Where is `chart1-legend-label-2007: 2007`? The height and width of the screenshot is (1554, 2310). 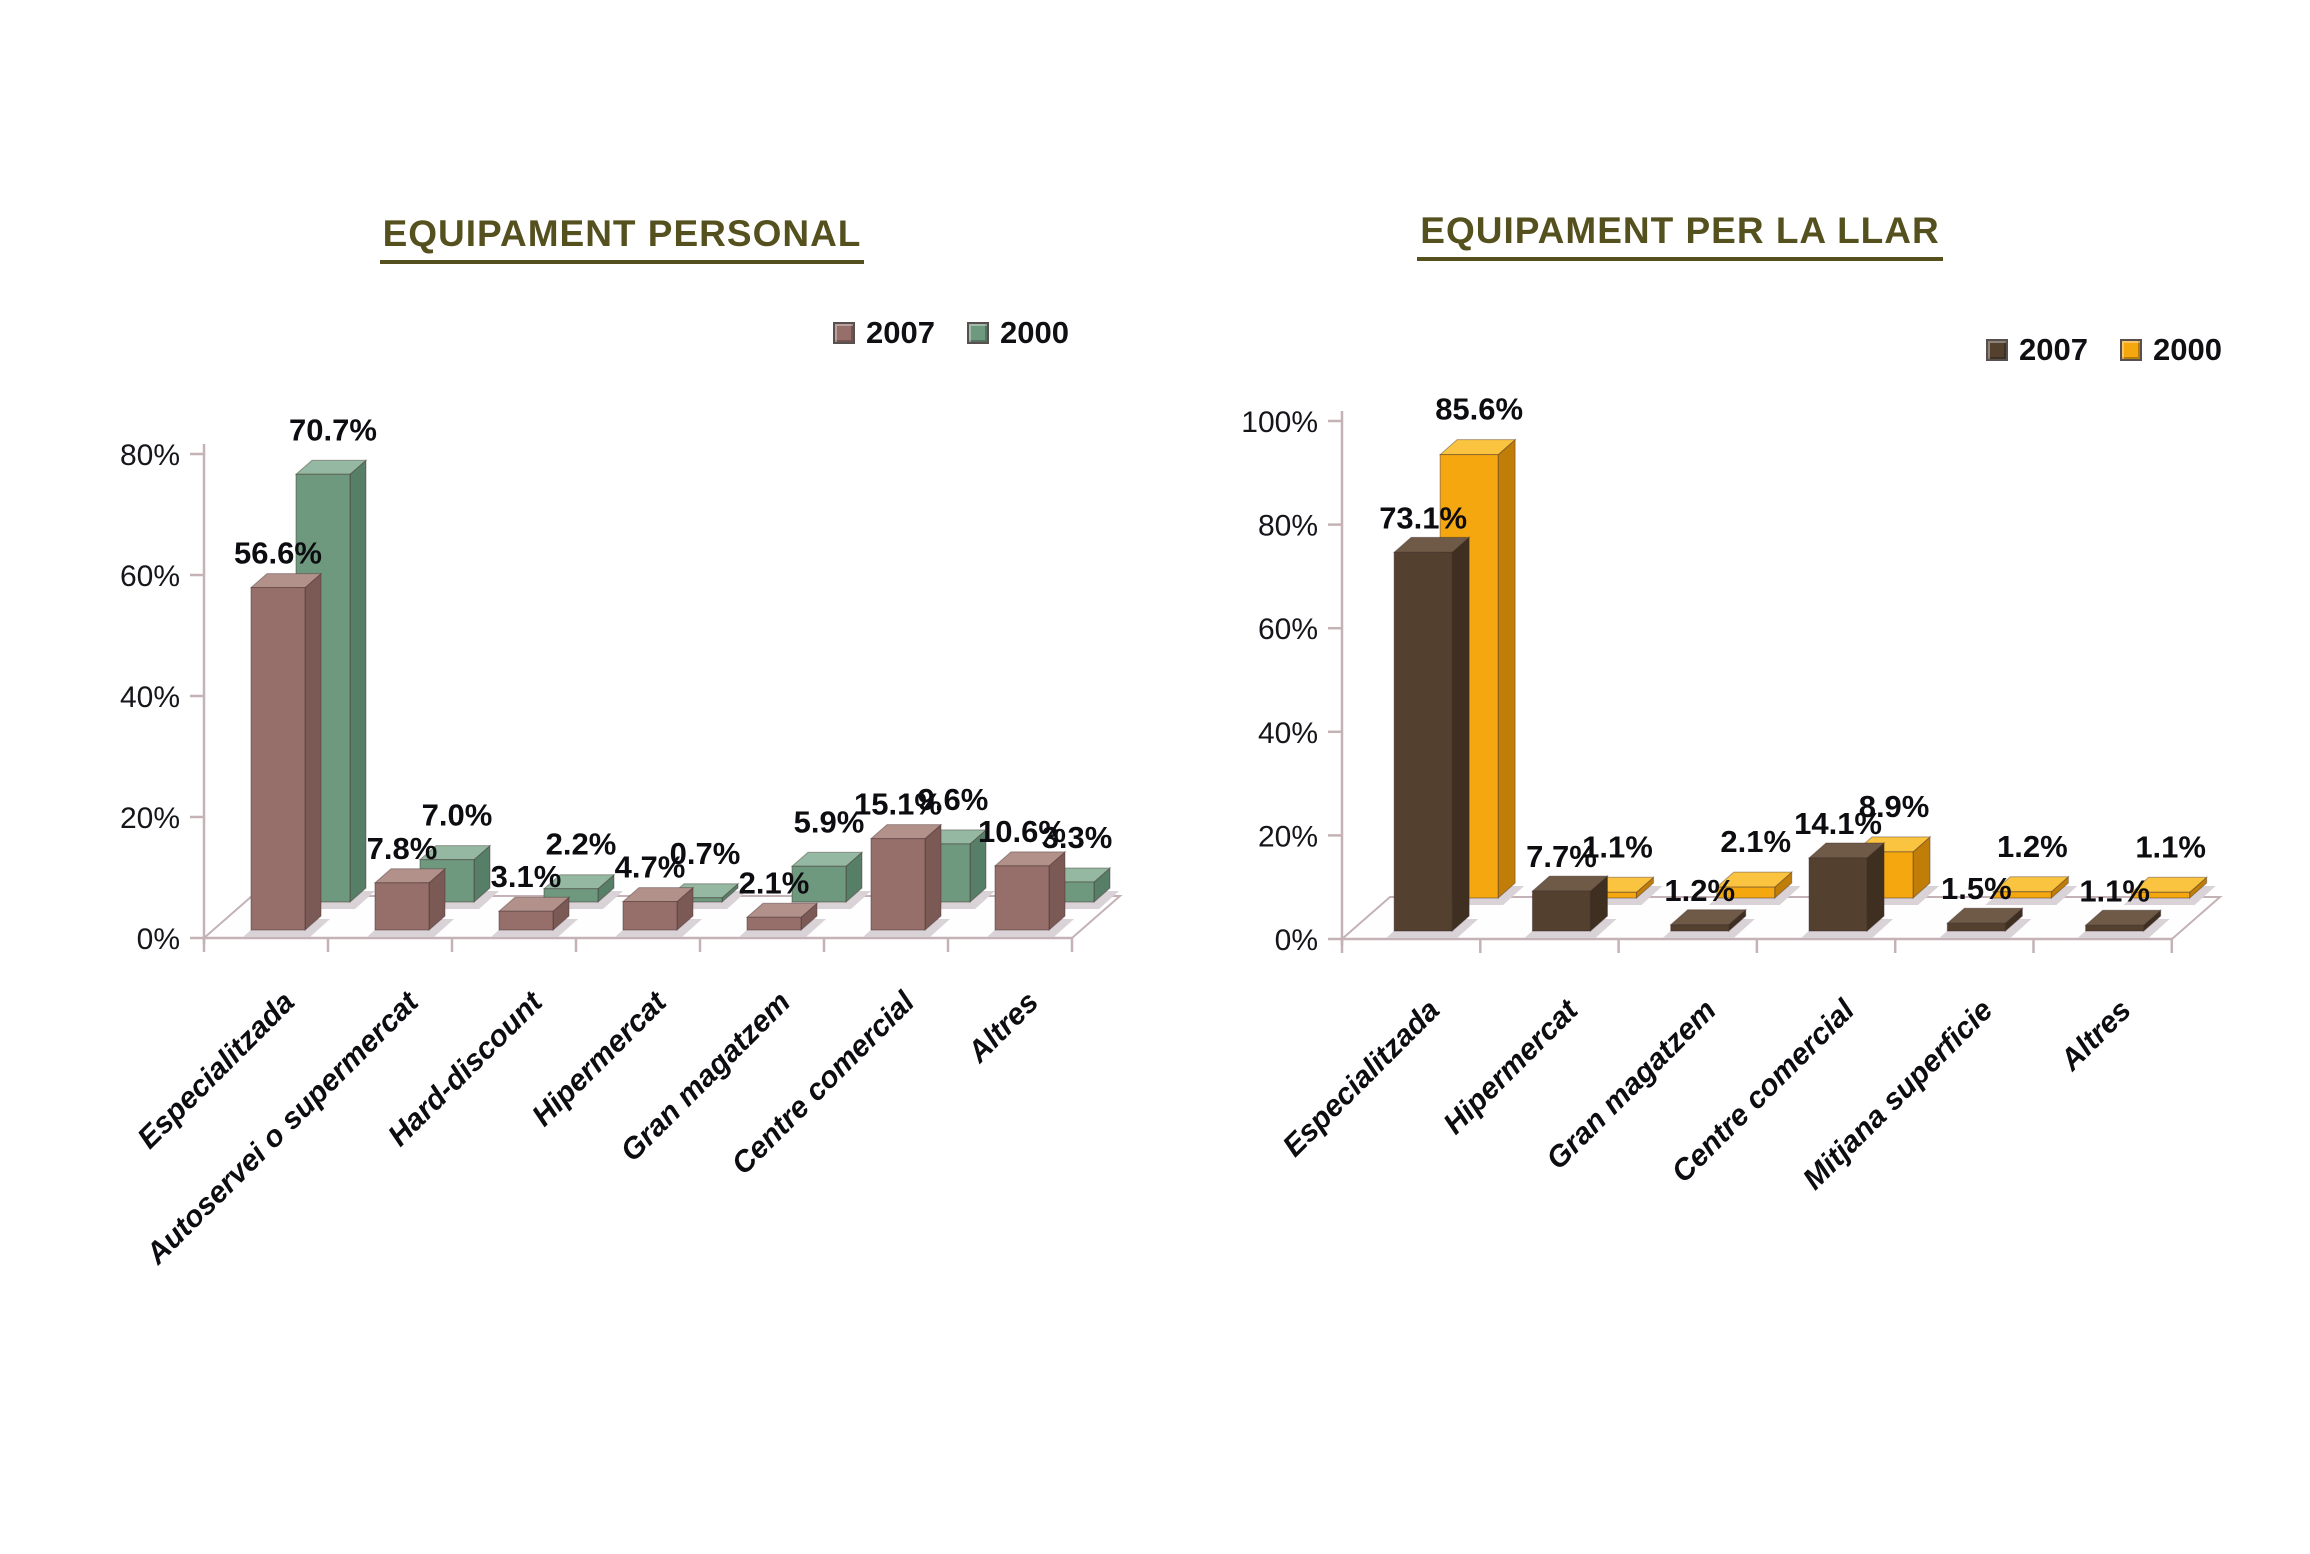
chart1-legend-label-2007: 2007 is located at coordinates (900, 332).